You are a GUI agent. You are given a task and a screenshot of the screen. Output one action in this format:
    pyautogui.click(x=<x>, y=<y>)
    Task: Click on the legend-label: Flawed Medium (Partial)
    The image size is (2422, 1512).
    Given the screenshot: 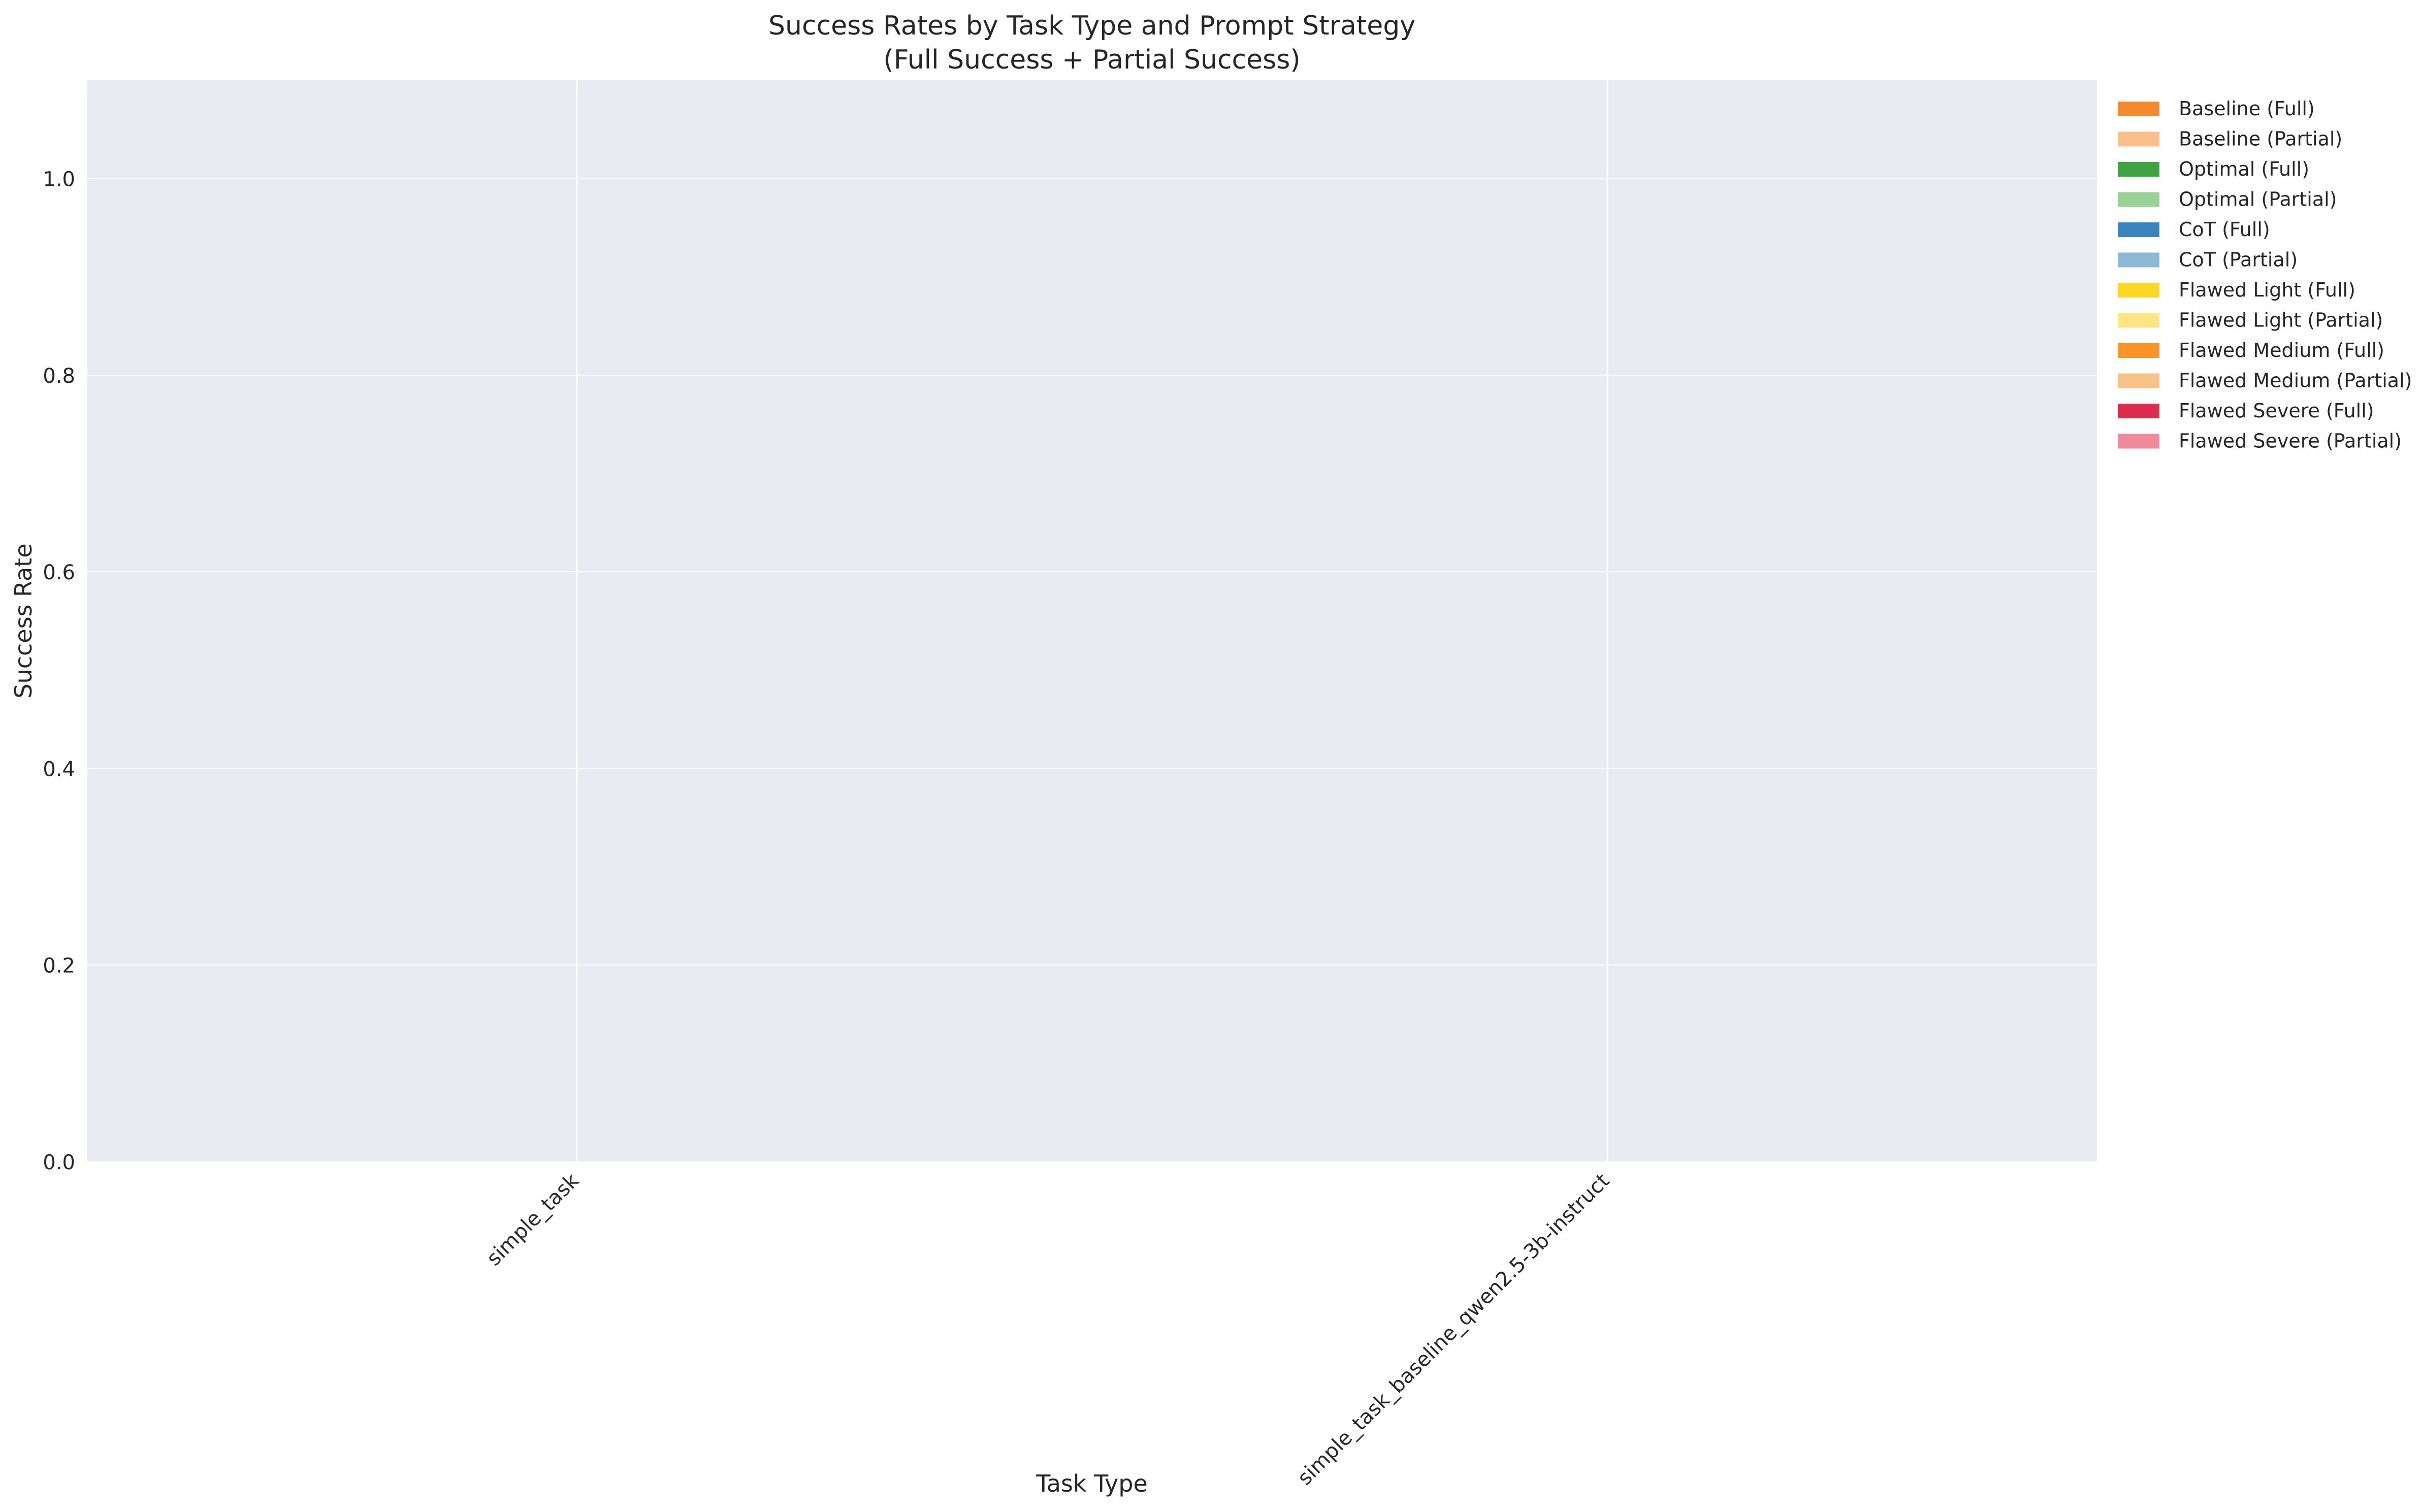 What is the action you would take?
    pyautogui.click(x=2295, y=381)
    